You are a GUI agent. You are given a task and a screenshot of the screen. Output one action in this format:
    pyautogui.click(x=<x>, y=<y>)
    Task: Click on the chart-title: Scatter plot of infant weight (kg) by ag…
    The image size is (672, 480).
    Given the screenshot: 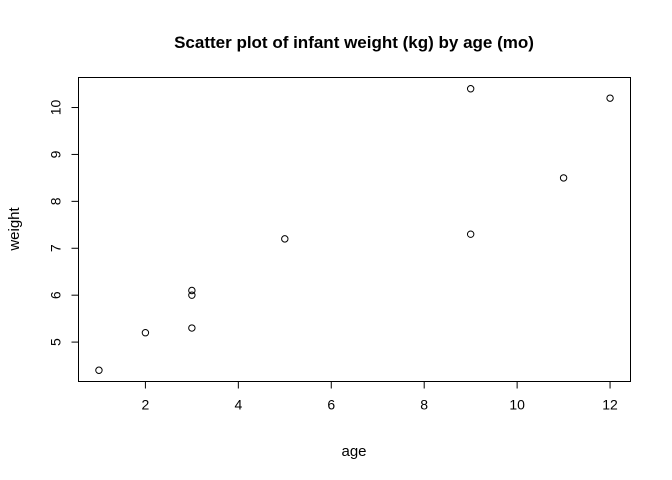 What is the action you would take?
    pyautogui.click(x=354, y=42)
    